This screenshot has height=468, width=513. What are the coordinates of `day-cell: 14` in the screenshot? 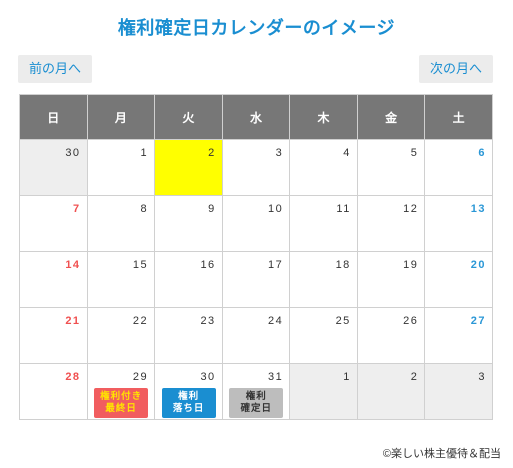 It's located at (53, 279).